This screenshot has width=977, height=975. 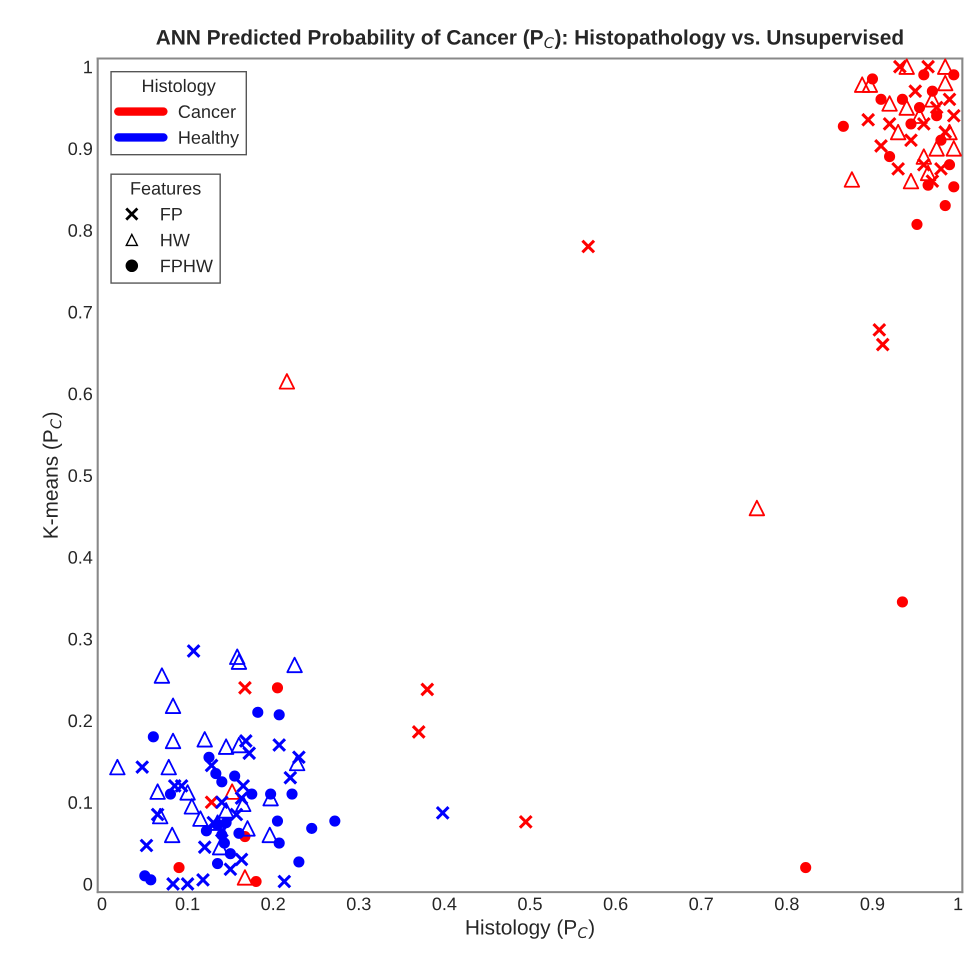 I want to click on y-tick-label: 0.1, so click(x=80, y=802).